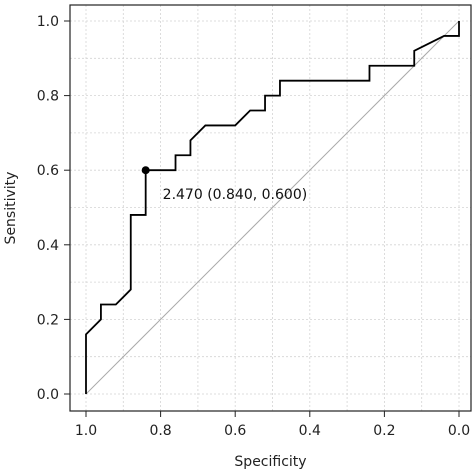 The width and height of the screenshot is (474, 474). I want to click on x-tick-label: 1.0, so click(86, 431).